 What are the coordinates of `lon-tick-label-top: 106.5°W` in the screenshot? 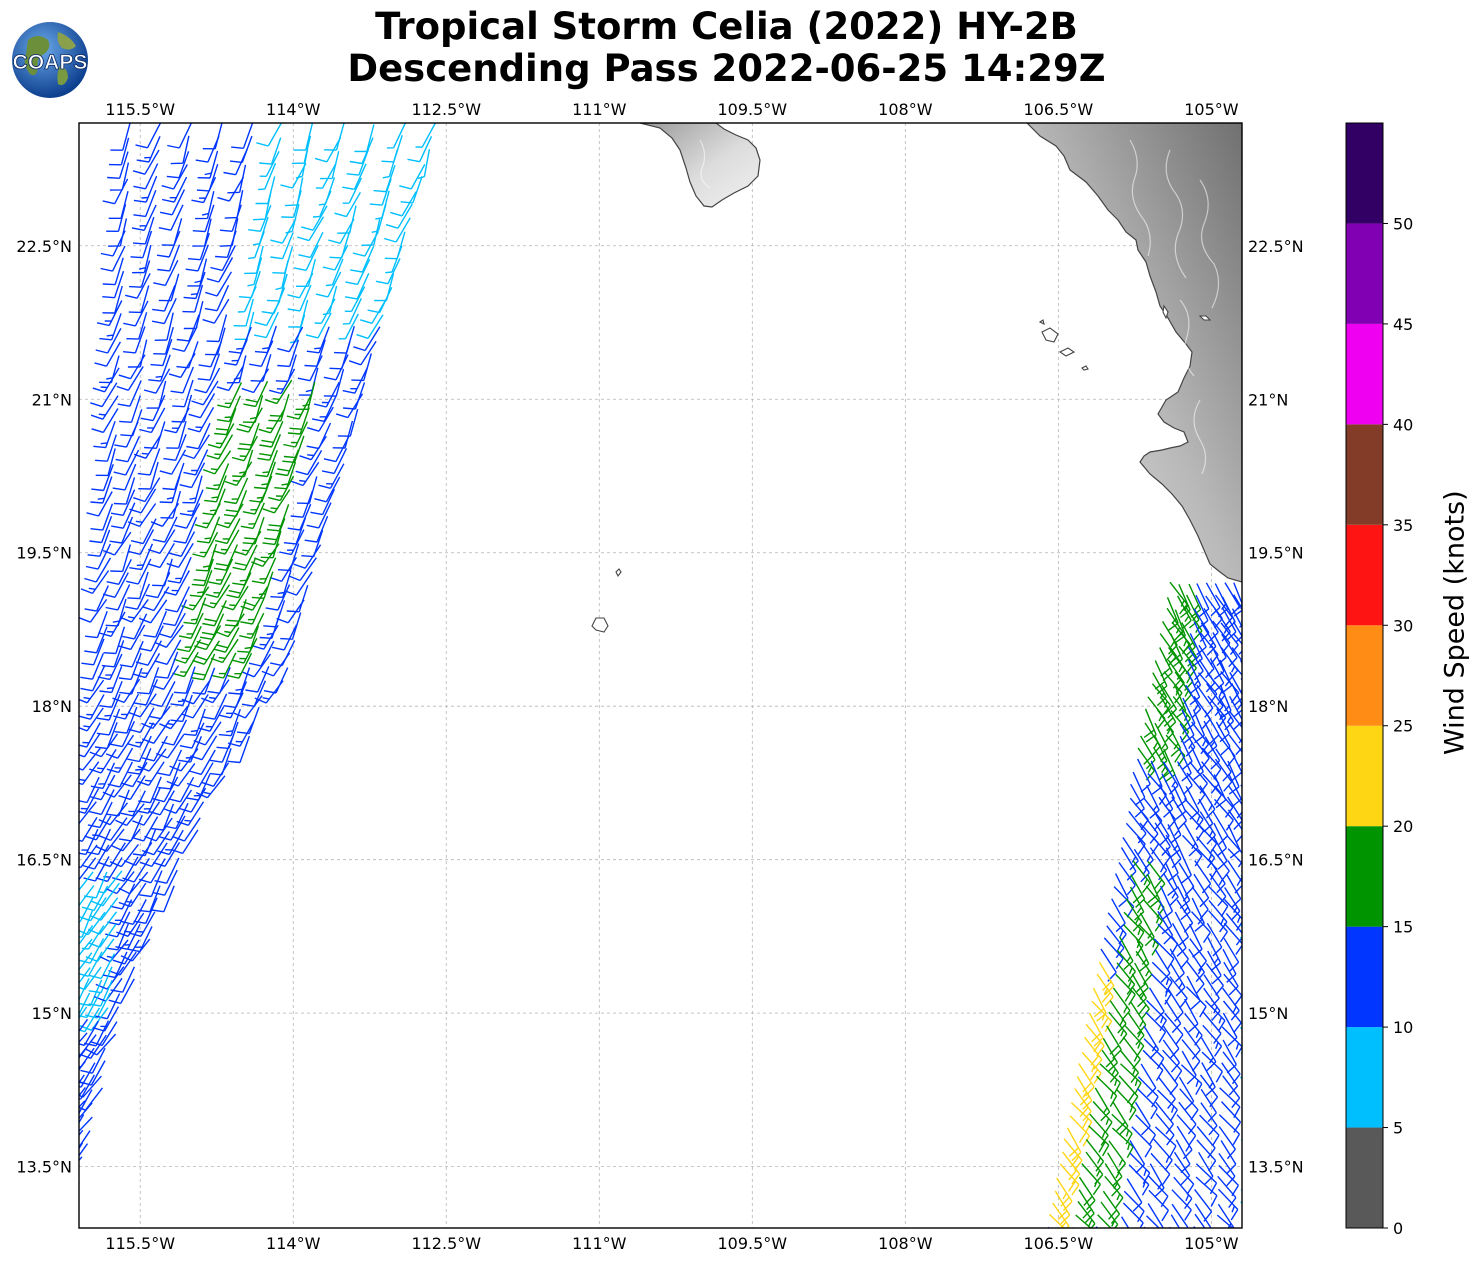 It's located at (1059, 109).